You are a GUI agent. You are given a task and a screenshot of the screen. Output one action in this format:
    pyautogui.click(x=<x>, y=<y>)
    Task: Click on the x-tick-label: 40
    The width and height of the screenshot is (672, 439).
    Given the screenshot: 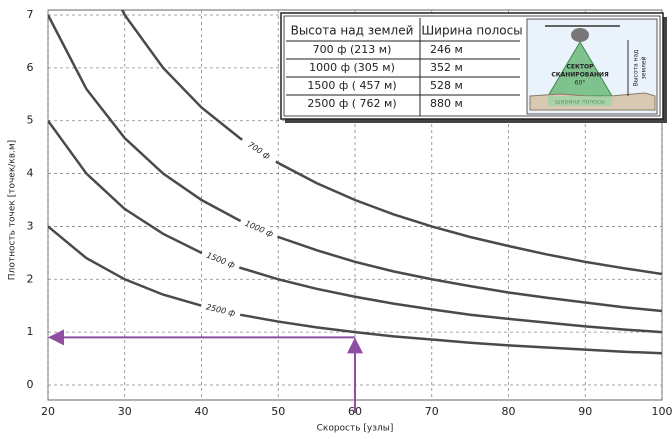 What is the action you would take?
    pyautogui.click(x=202, y=411)
    